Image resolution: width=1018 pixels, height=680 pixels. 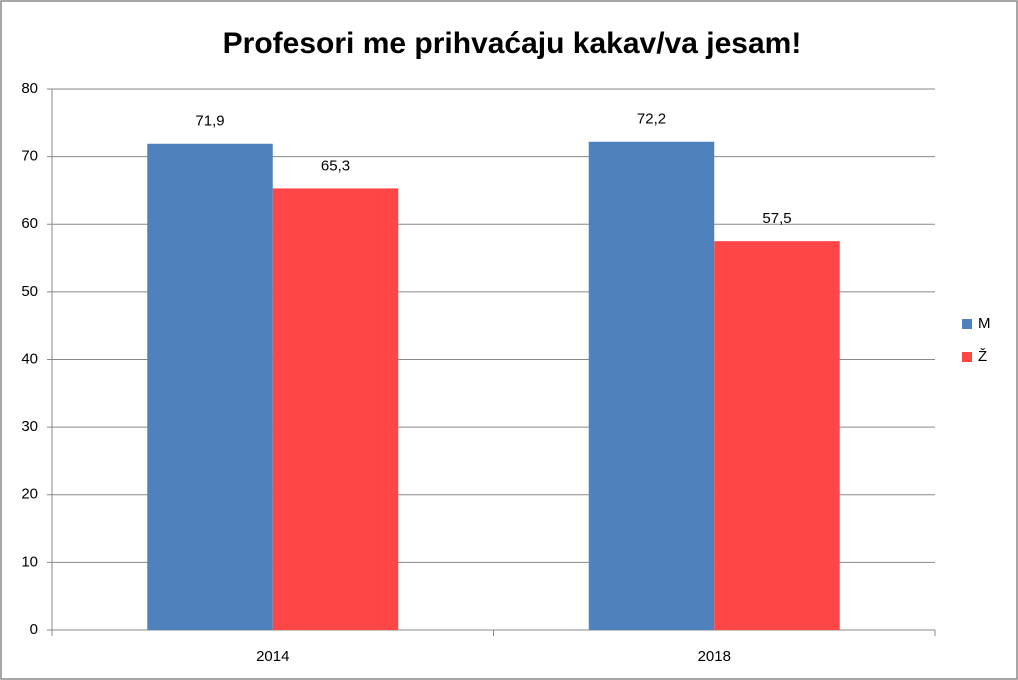 I want to click on y-tick-label: 20, so click(x=29, y=494).